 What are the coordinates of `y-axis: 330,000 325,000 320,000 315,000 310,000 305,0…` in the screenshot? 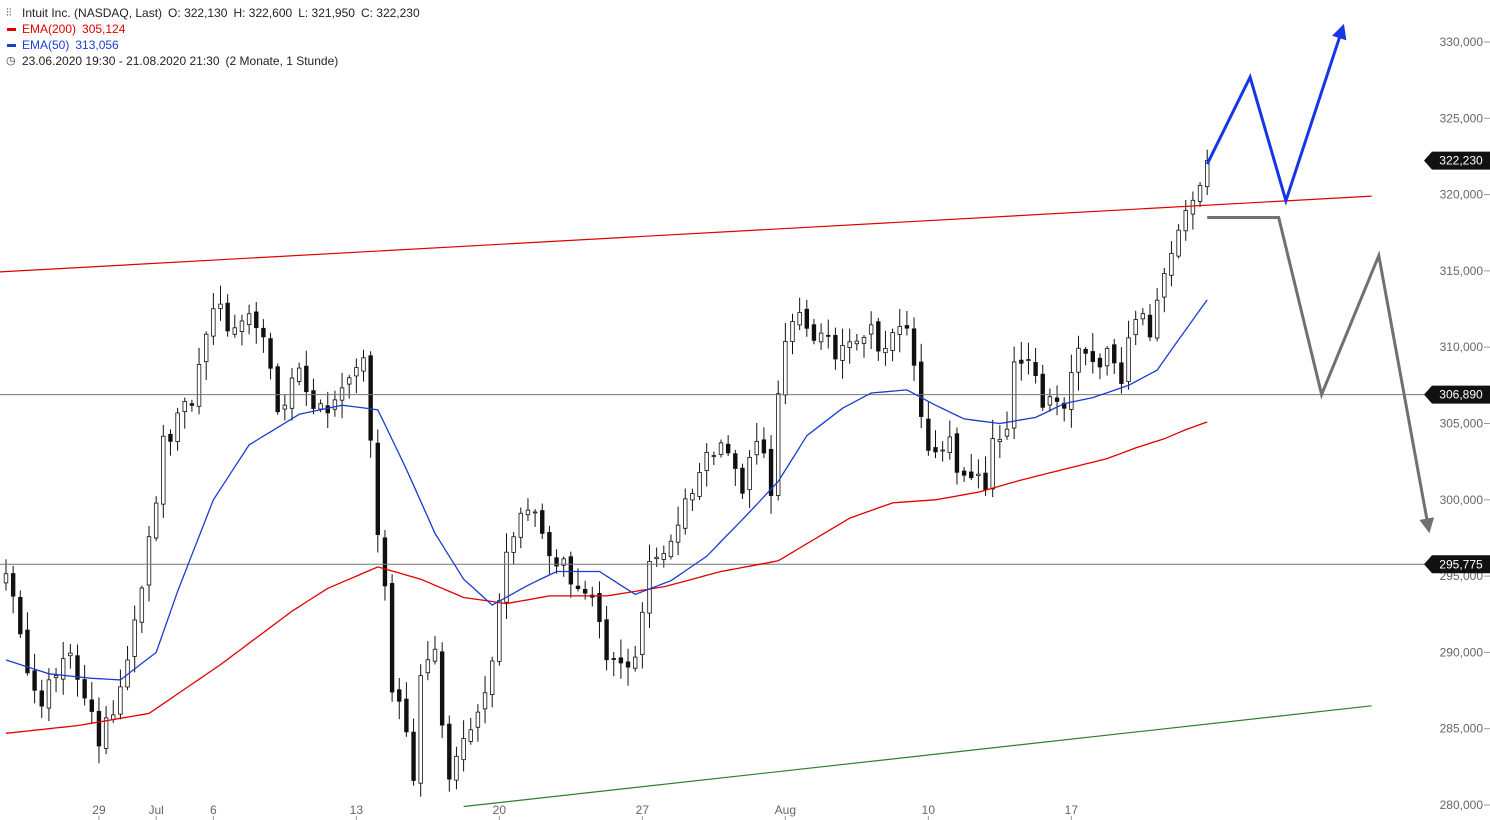 It's located at (1465, 423).